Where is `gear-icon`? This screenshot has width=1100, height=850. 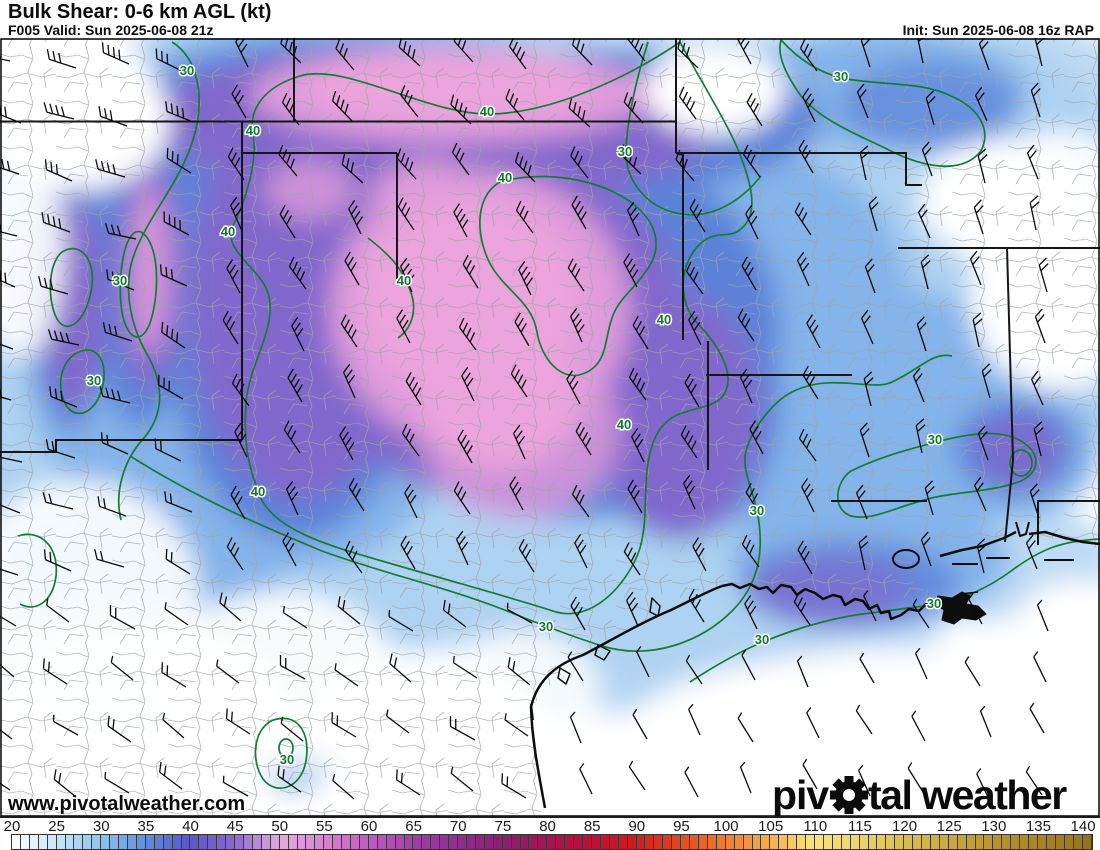 gear-icon is located at coordinates (849, 795).